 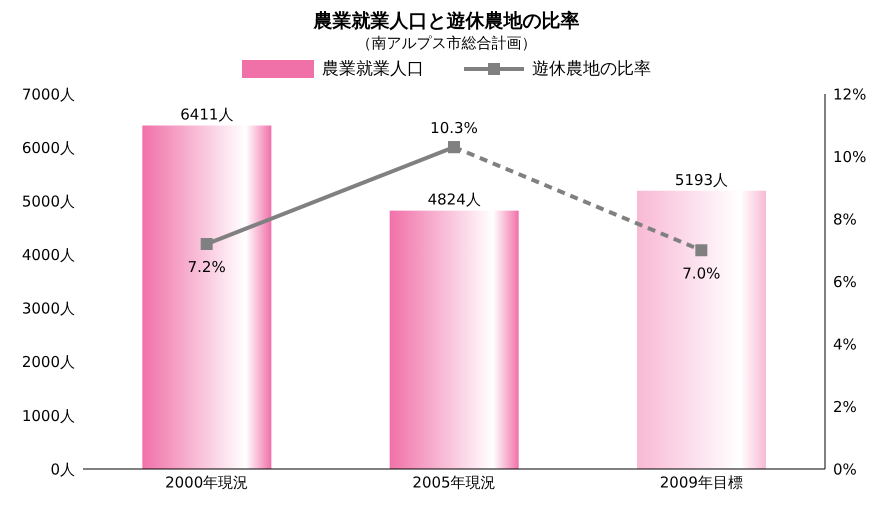 I want to click on legend-label: 農業就業人口, so click(x=373, y=69).